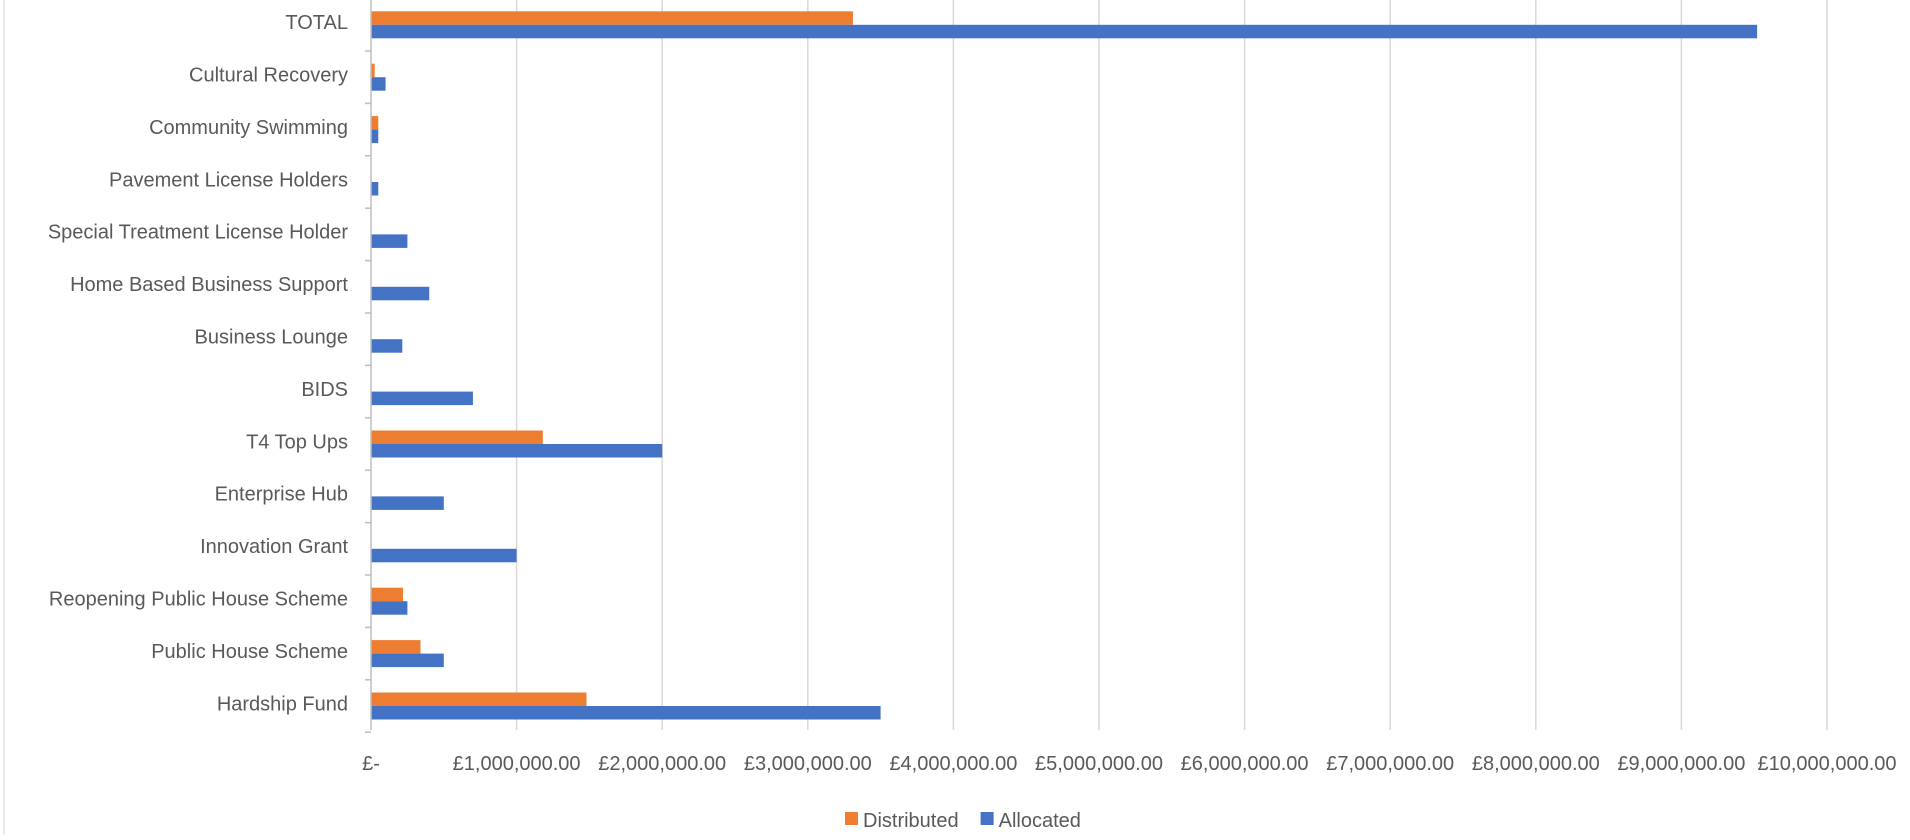  I want to click on x-tick-label: £7,000,000.00, so click(1390, 764).